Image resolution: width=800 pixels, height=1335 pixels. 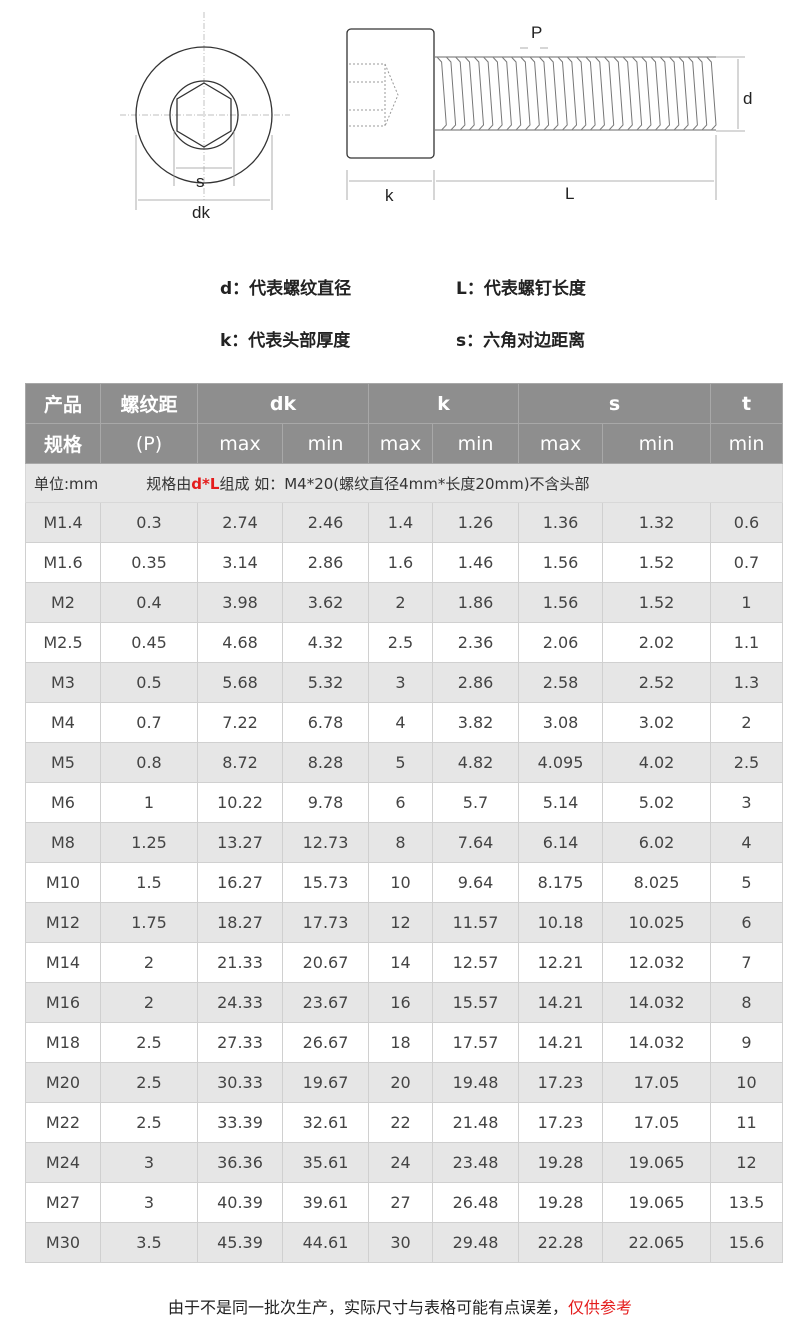 I want to click on cell-size: M6, so click(x=63, y=802).